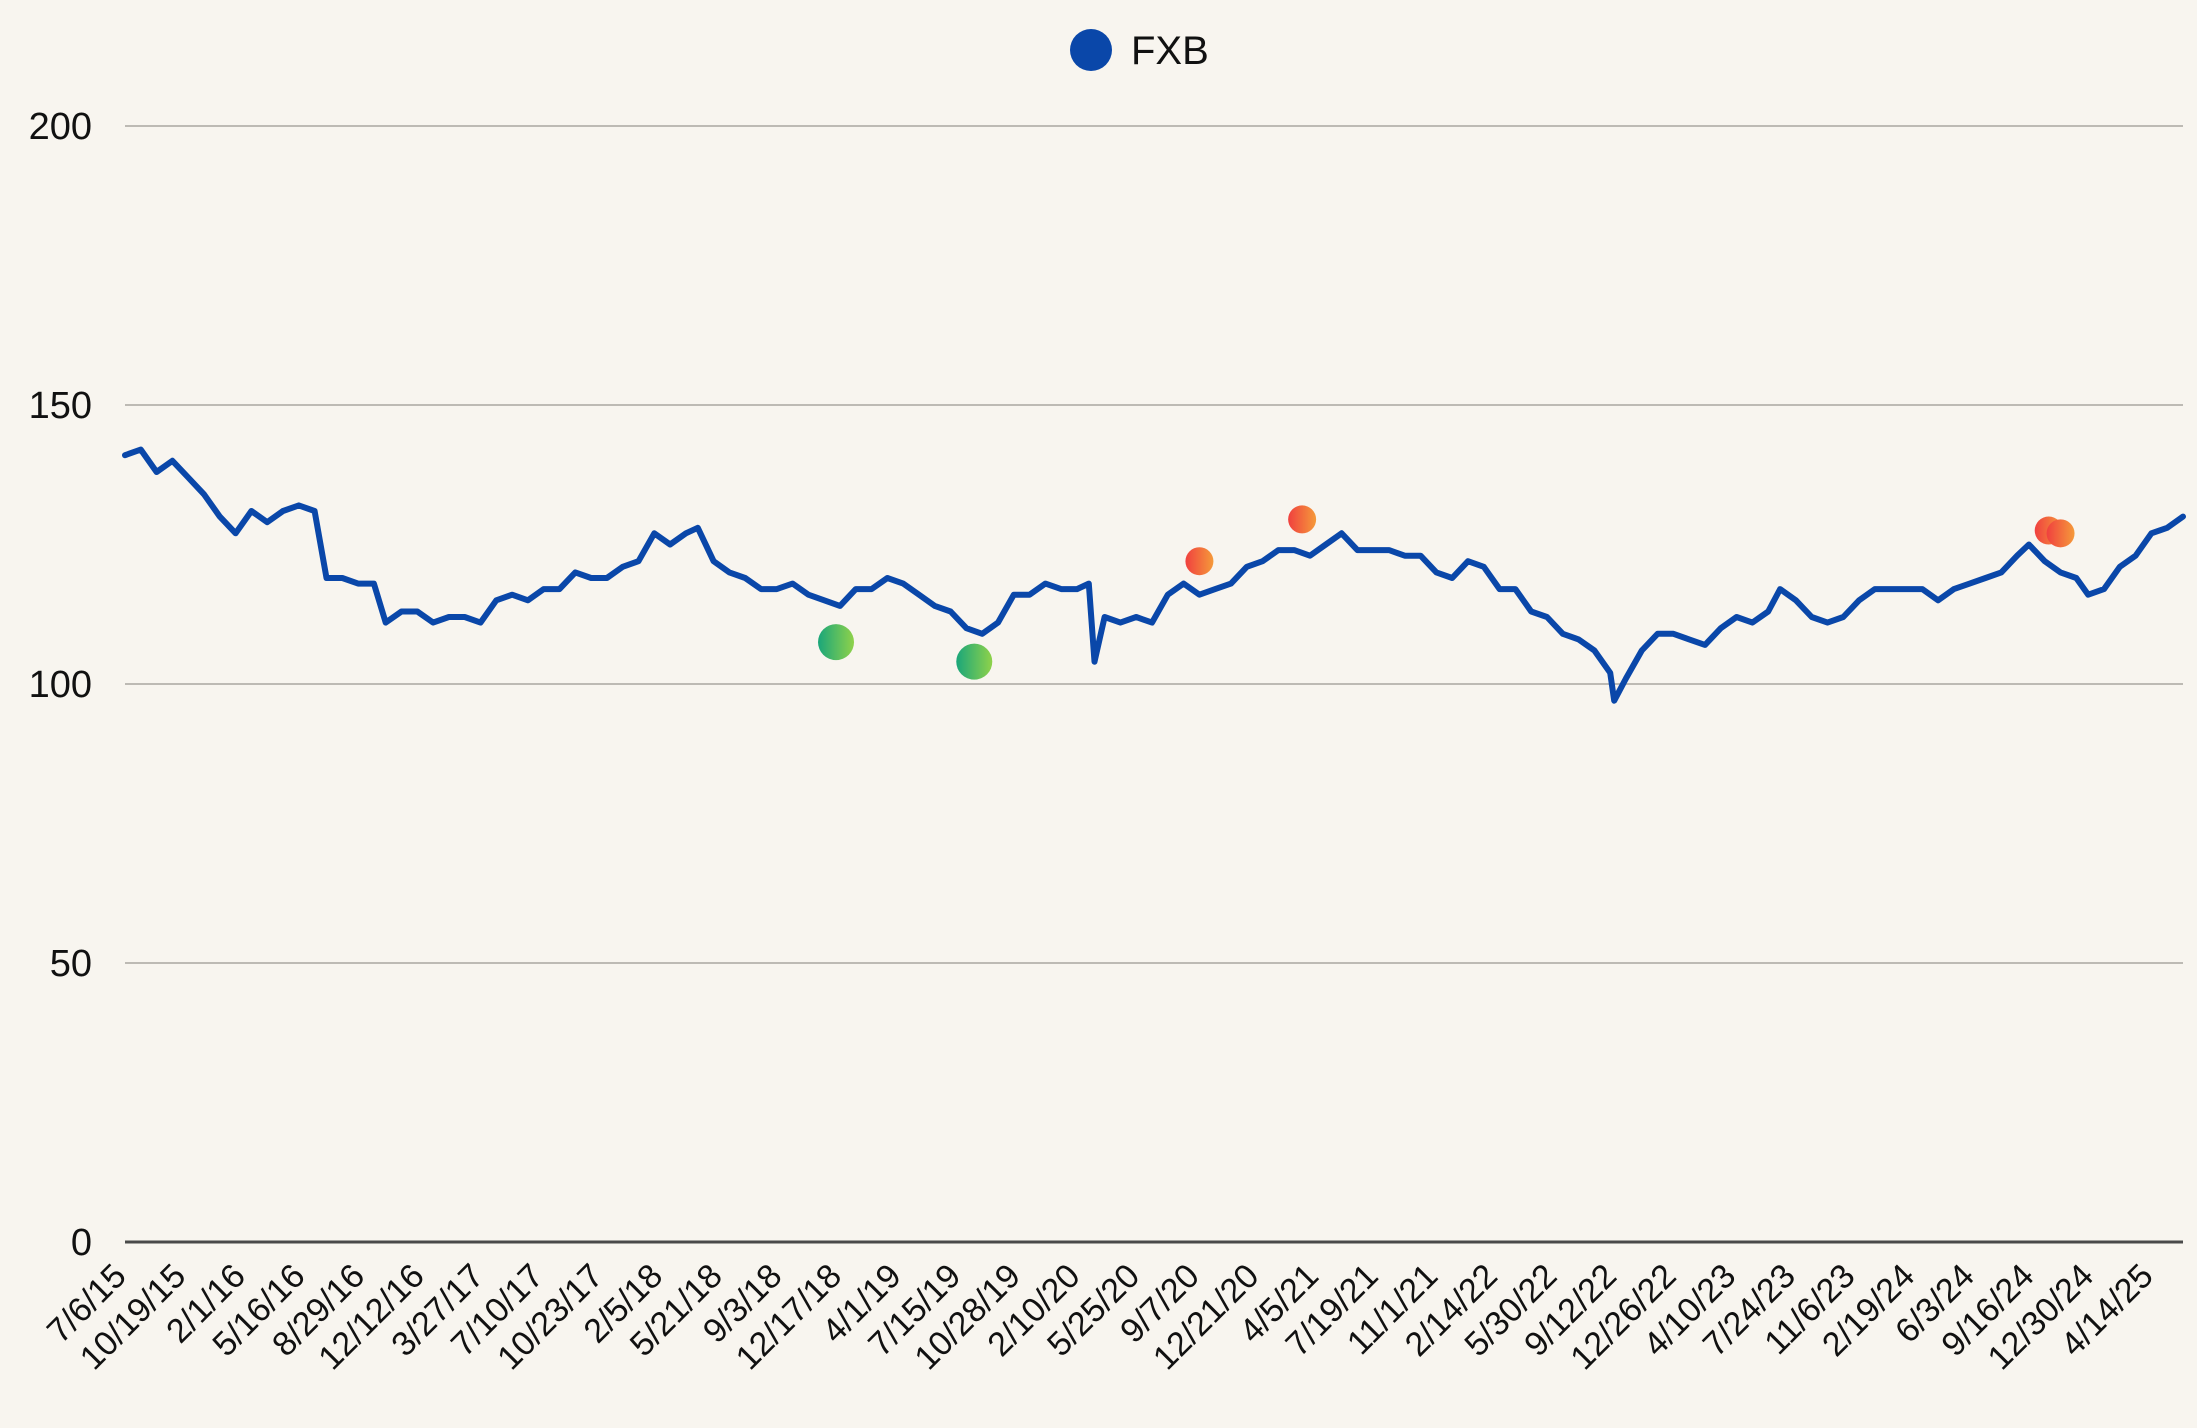  Describe the element at coordinates (60, 127) in the screenshot. I see `y-tick-label: 200` at that location.